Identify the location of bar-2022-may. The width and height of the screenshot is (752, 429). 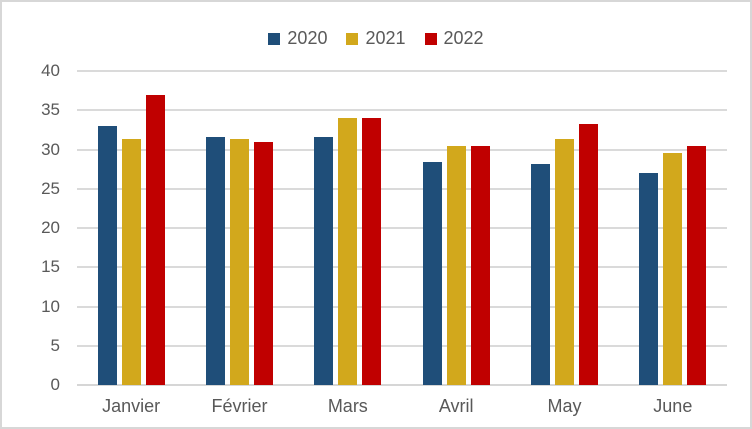
(588, 254).